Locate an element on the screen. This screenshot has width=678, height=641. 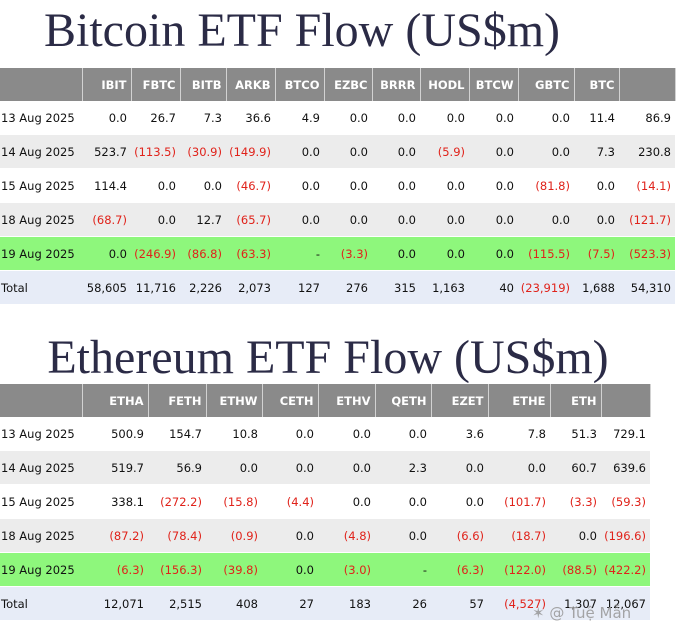
ethereum-value-cell: (87.2) is located at coordinates (115, 535).